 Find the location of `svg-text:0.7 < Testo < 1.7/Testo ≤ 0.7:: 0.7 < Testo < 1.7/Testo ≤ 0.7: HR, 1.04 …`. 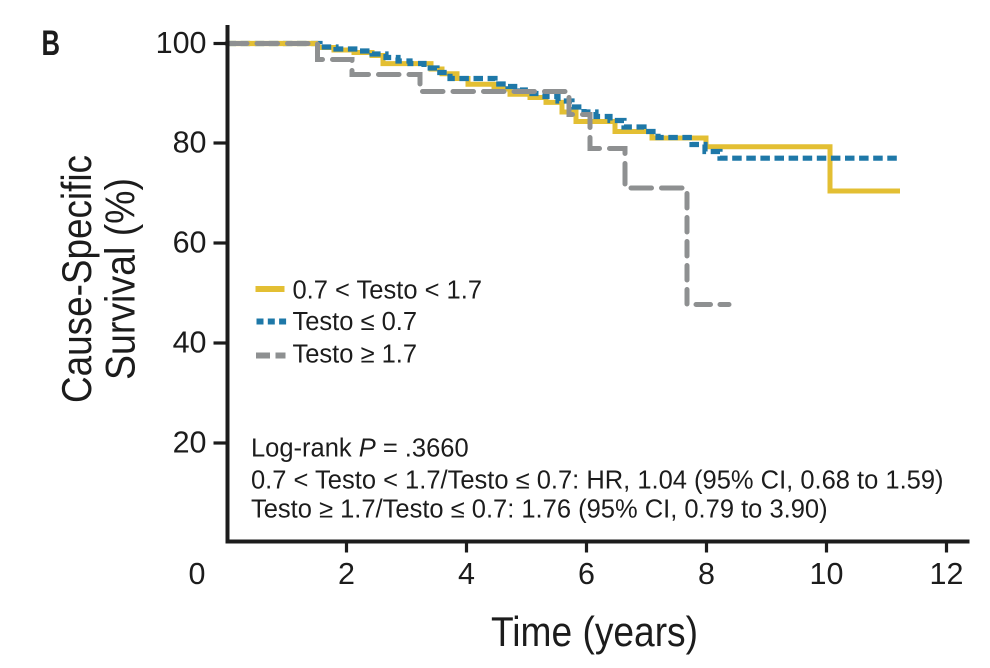

svg-text:0.7 < Testo < 1.7/Testo ≤ 0.7:: 0.7 < Testo < 1.7/Testo ≤ 0.7: HR, 1.04 … is located at coordinates (597, 481).